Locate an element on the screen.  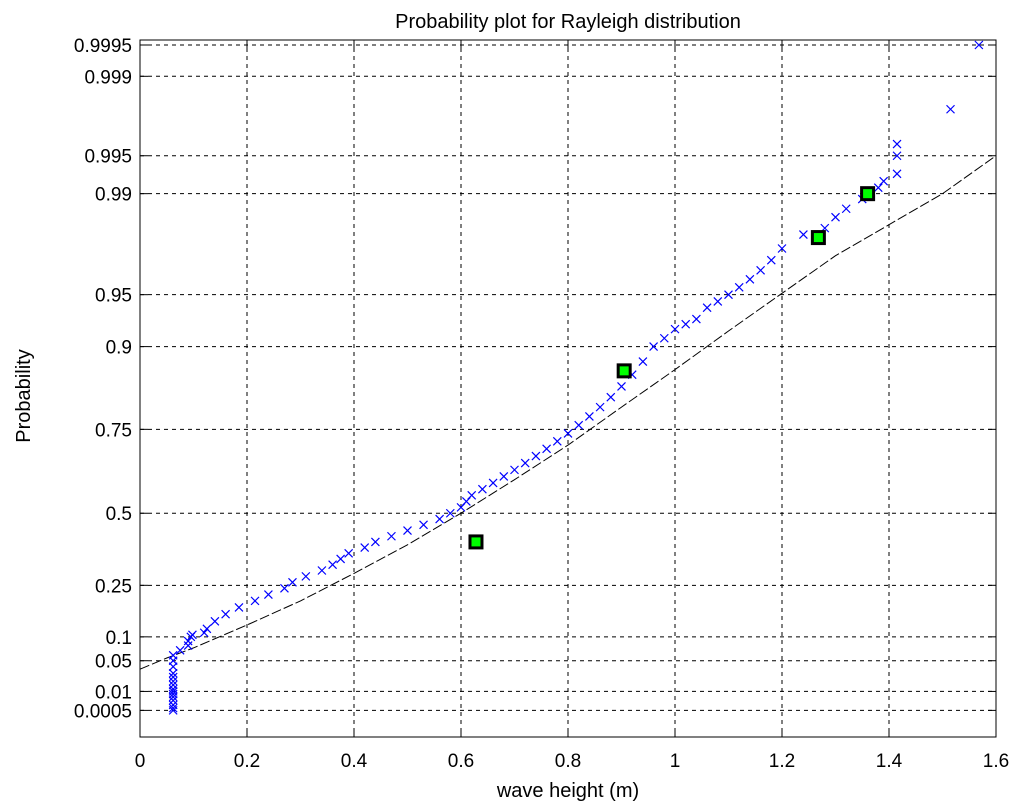
y-tick-label: 0.995 is located at coordinates (108, 157).